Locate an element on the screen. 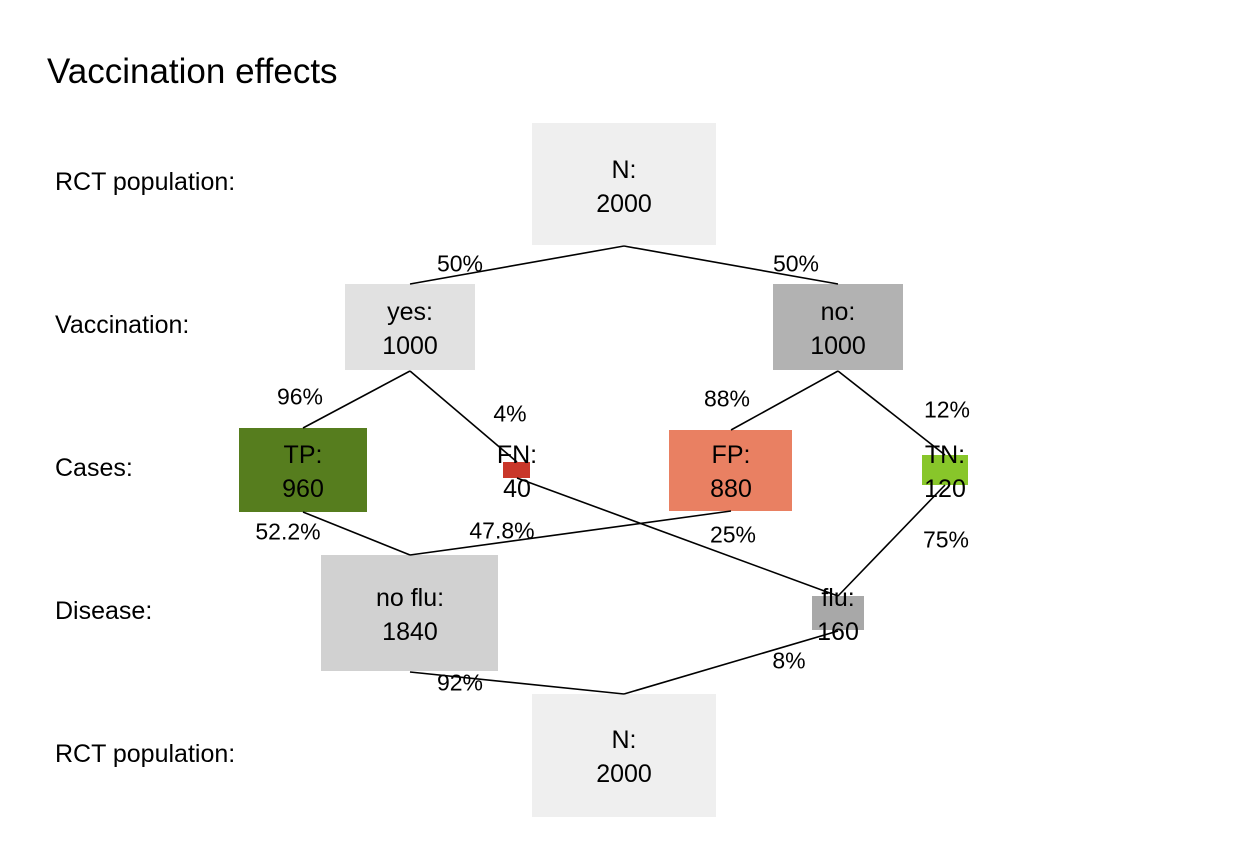 The width and height of the screenshot is (1248, 864). edge-prob-tn-flu: 75% is located at coordinates (946, 539).